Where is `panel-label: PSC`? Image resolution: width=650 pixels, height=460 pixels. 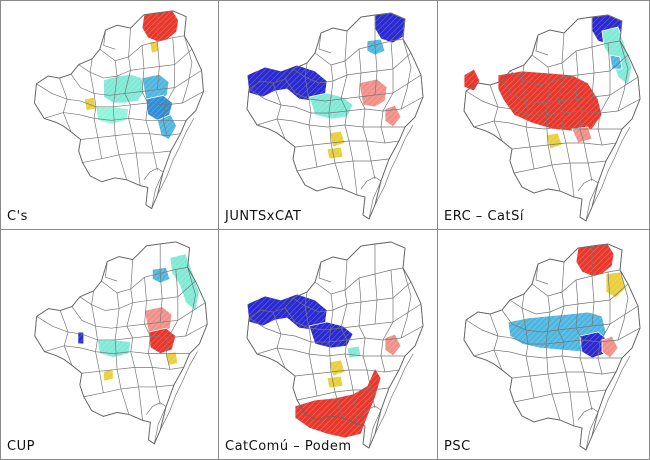
panel-label: PSC is located at coordinates (457, 446).